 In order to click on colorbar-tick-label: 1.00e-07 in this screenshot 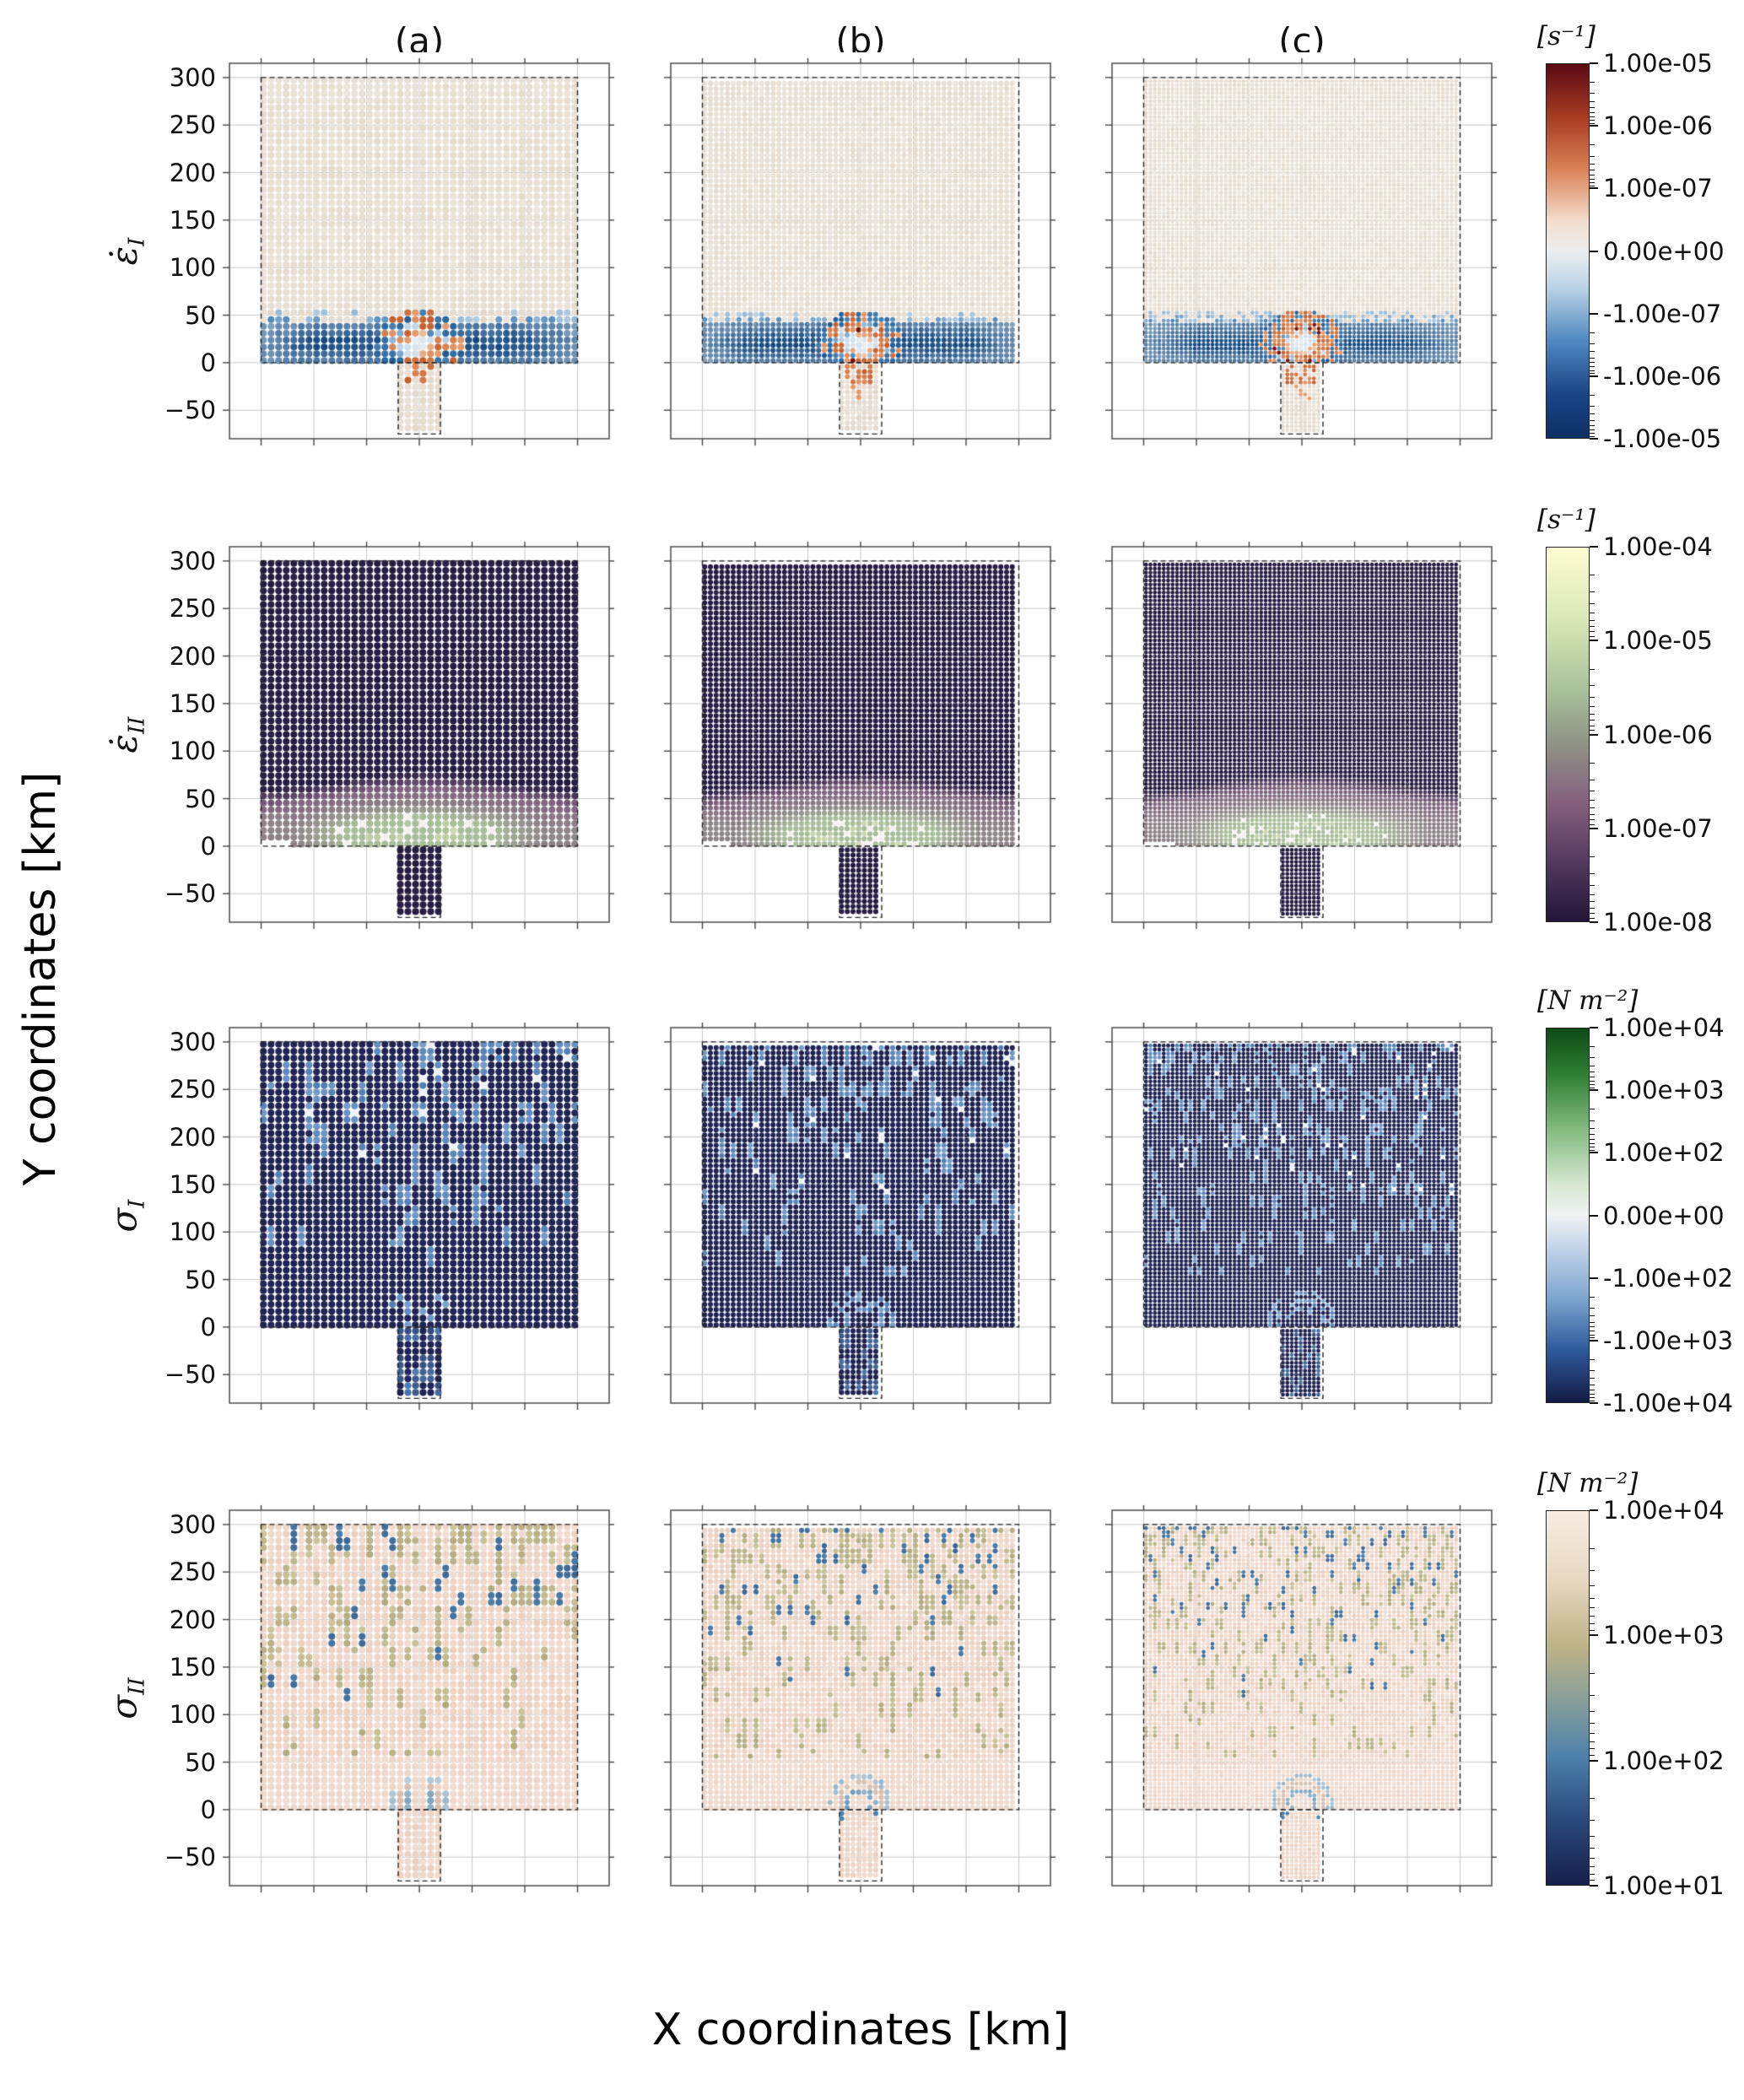, I will do `click(1658, 828)`.